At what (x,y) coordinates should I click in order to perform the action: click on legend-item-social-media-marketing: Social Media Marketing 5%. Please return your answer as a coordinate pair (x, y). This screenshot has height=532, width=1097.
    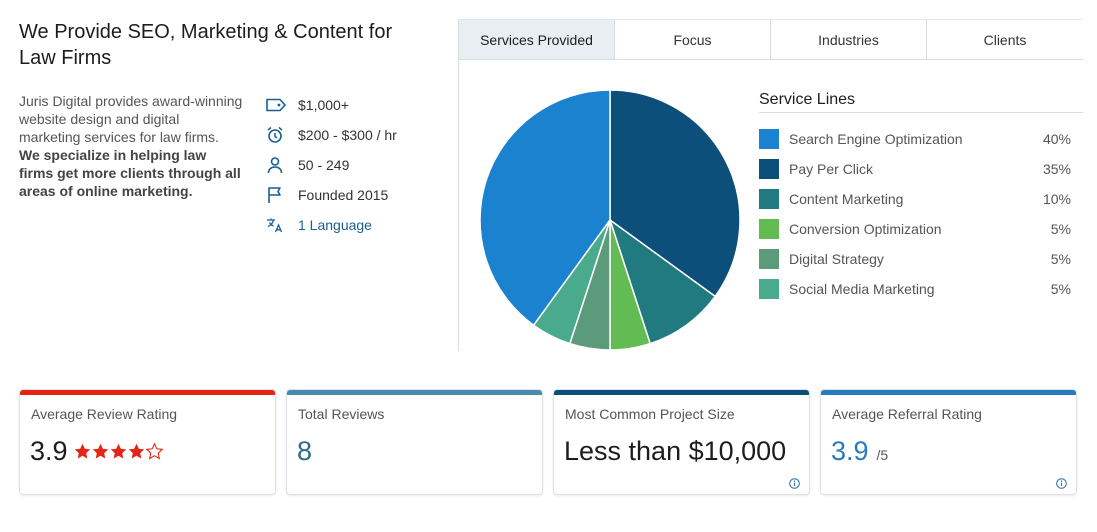
    Looking at the image, I should click on (921, 289).